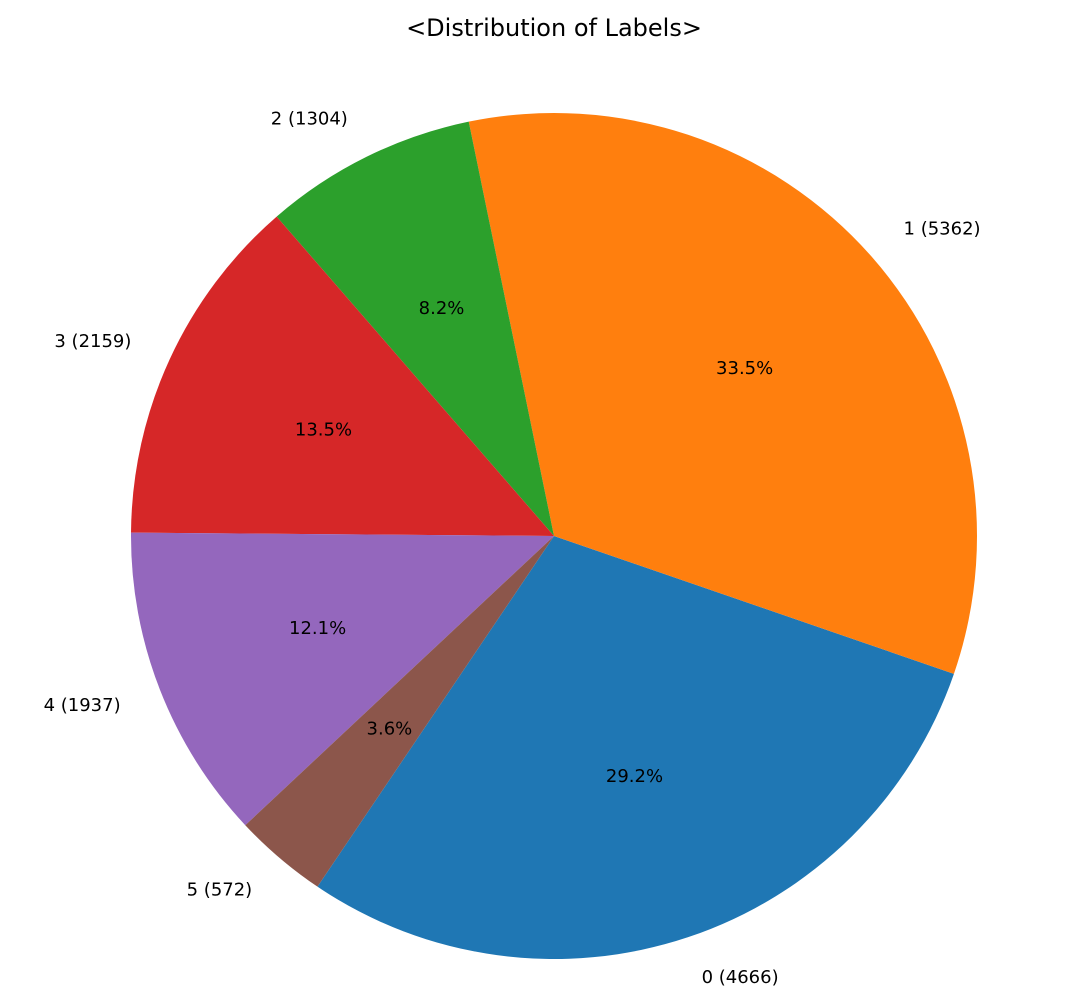 This screenshot has width=1088, height=1000. Describe the element at coordinates (442, 308) in the screenshot. I see `slice-percent-2: 8.2%` at that location.